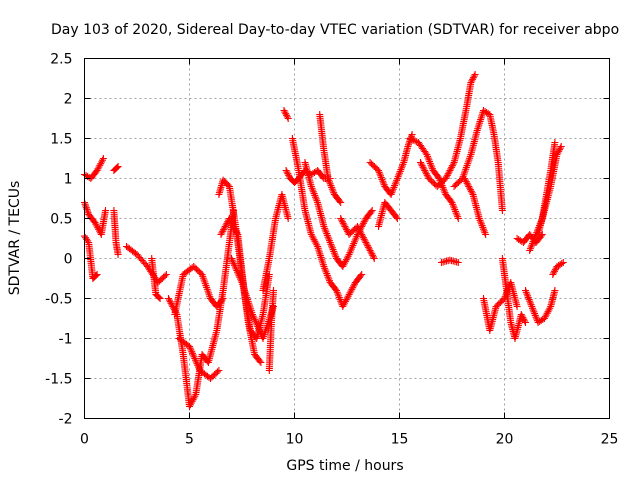 This screenshot has height=480, width=640. I want to click on y-tick-label: -2, so click(66, 420).